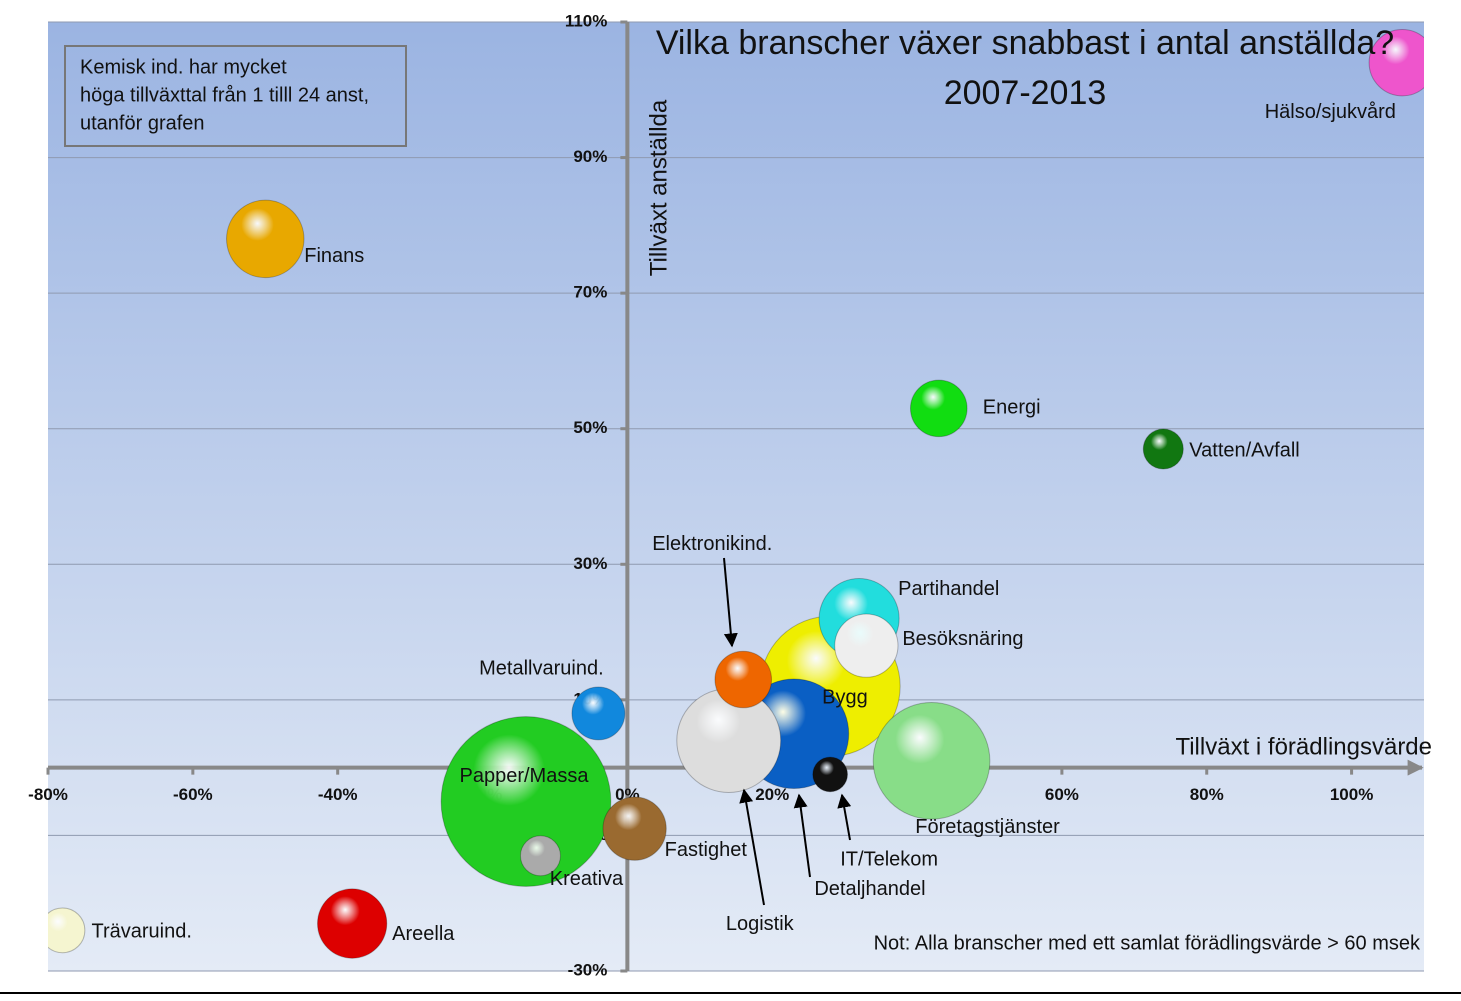 The height and width of the screenshot is (1001, 1461). Describe the element at coordinates (987, 827) in the screenshot. I see `bubble-label: Företagstjänster` at that location.